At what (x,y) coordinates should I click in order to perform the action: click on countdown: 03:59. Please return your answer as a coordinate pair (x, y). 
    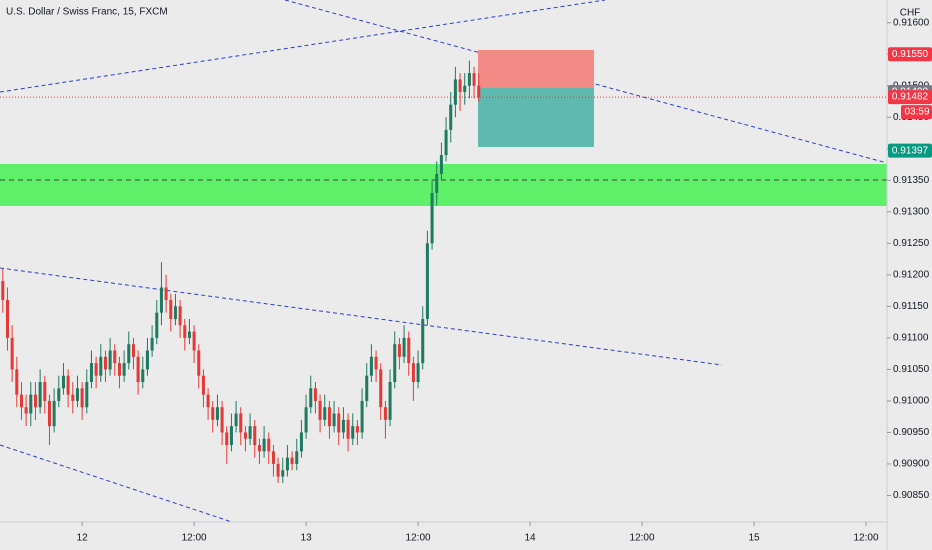
    Looking at the image, I should click on (916, 112).